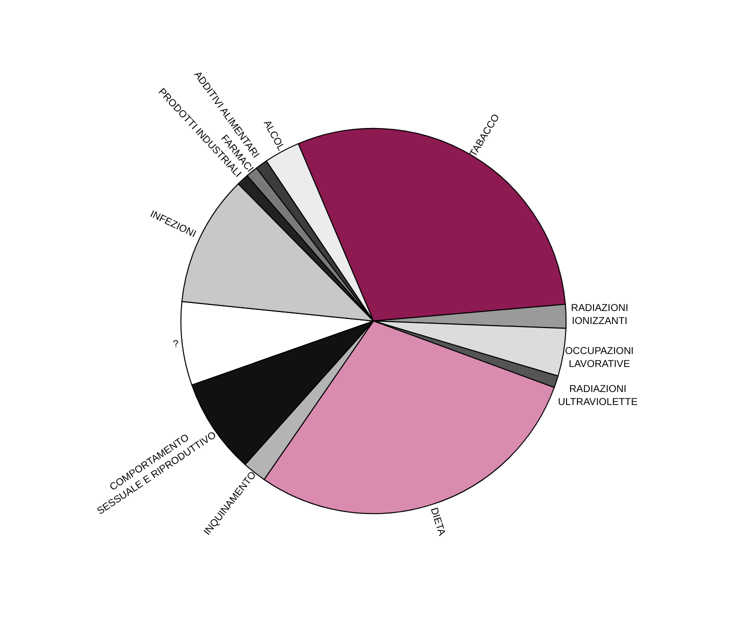 The width and height of the screenshot is (747, 642). What do you see at coordinates (176, 344) in the screenshot?
I see `slice-label: ?` at bounding box center [176, 344].